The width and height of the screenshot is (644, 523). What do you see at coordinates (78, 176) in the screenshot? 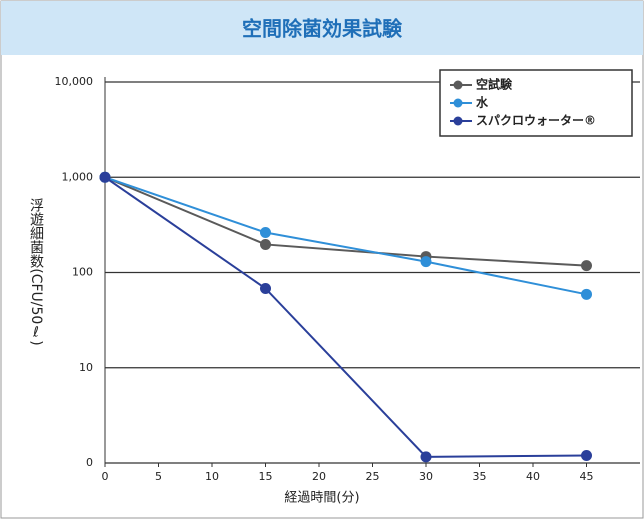
I see `y-tick-label: 1,000` at bounding box center [78, 176].